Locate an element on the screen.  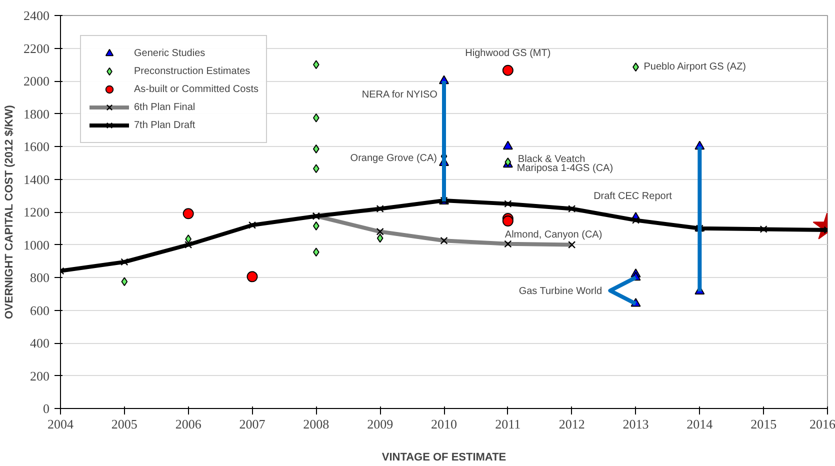
annotation: Gas Turbine World is located at coordinates (560, 292).